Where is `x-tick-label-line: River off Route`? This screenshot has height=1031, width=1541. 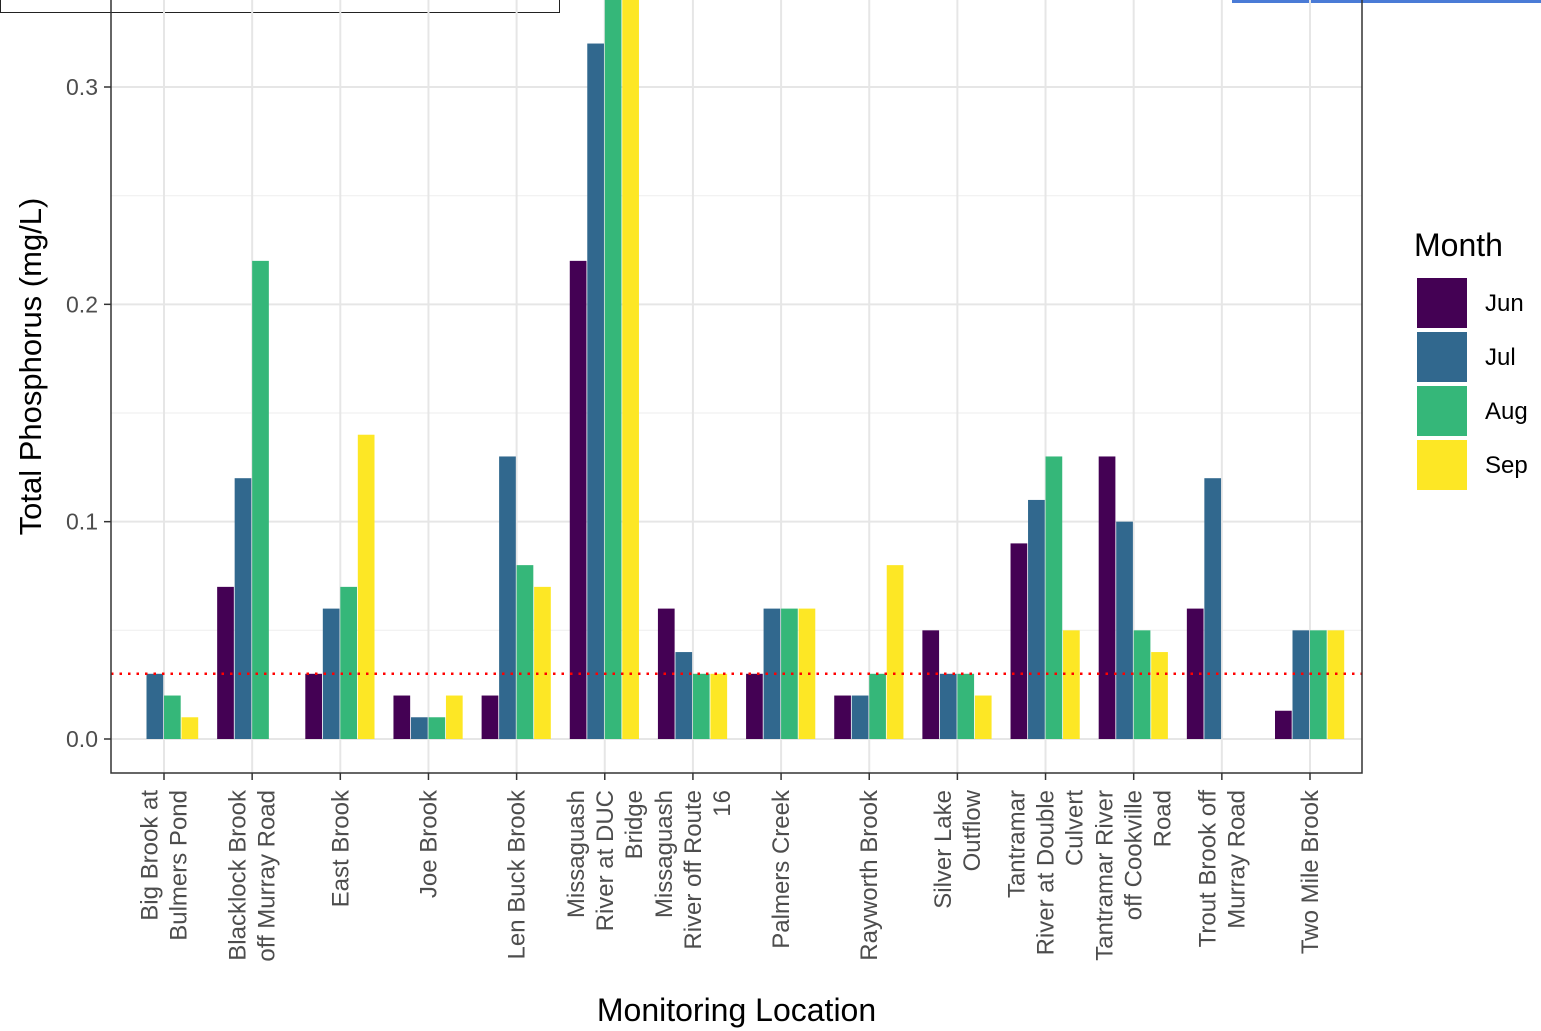 x-tick-label-line: River off Route is located at coordinates (693, 870).